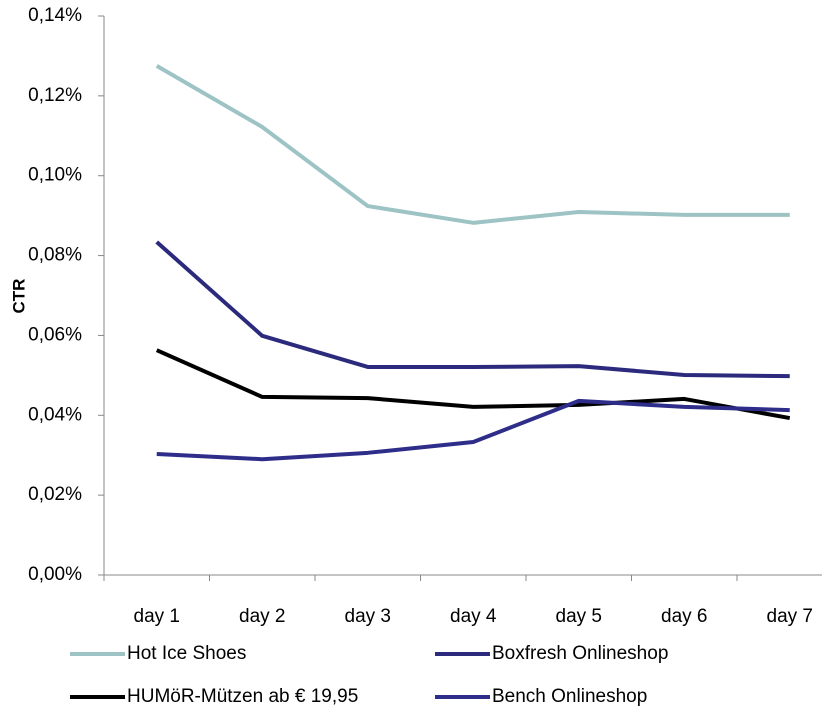  I want to click on x-tick-label: day 1, so click(157, 616).